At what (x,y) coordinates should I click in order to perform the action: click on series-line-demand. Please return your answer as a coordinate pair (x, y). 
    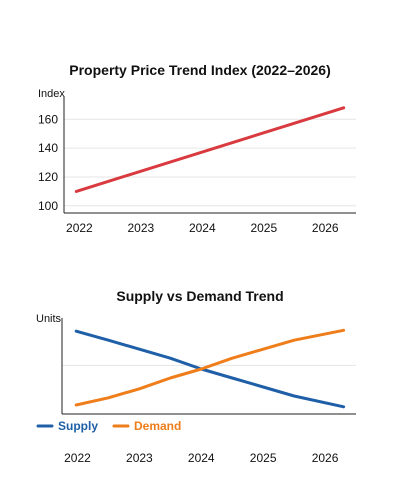
    Looking at the image, I should click on (210, 367).